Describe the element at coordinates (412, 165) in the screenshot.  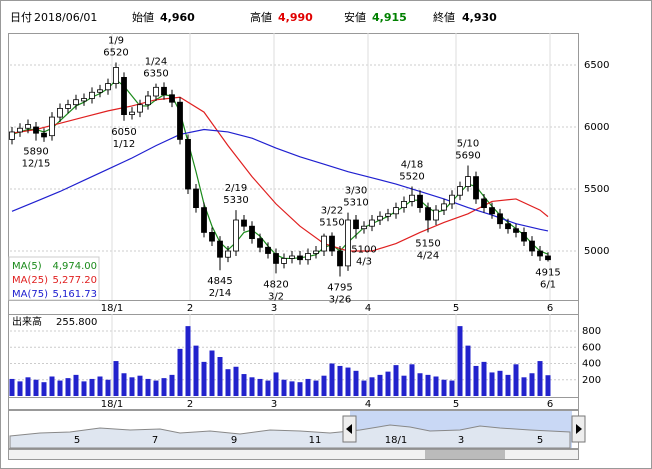
I see `annotation-date: 4/18` at that location.